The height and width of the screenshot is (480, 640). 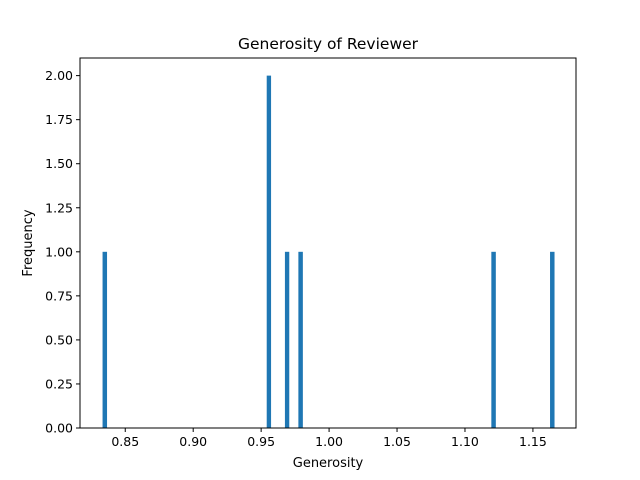 I want to click on x-tick-label-2: 0.95, so click(x=261, y=441).